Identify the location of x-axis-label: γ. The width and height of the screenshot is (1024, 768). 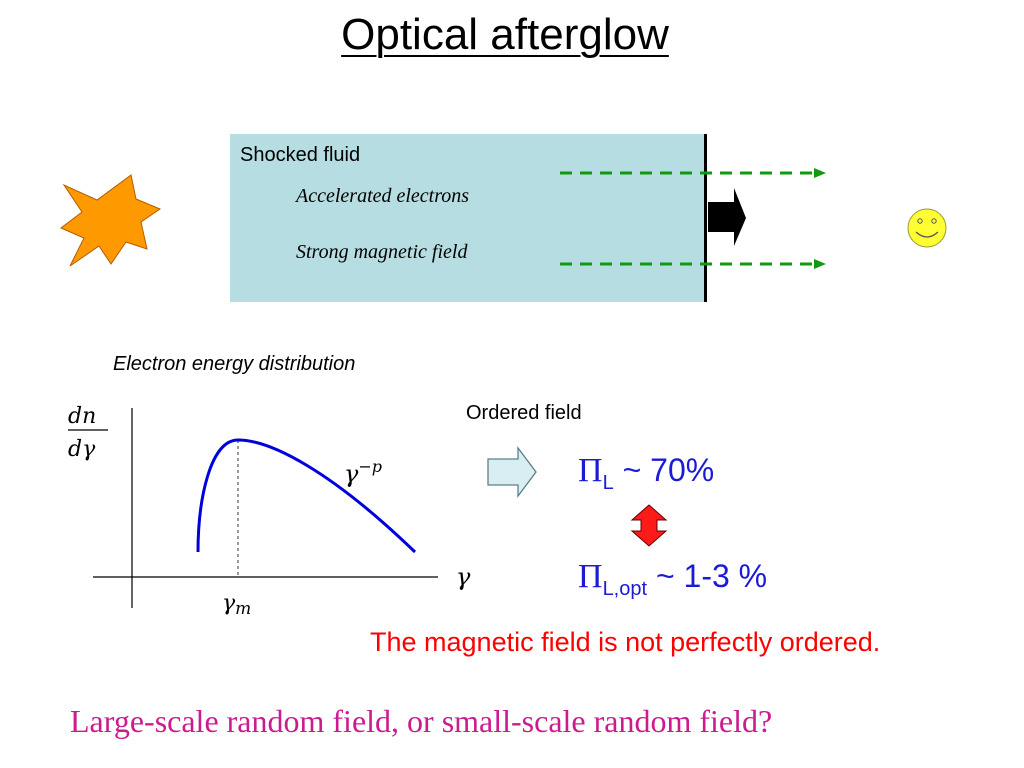
(463, 577).